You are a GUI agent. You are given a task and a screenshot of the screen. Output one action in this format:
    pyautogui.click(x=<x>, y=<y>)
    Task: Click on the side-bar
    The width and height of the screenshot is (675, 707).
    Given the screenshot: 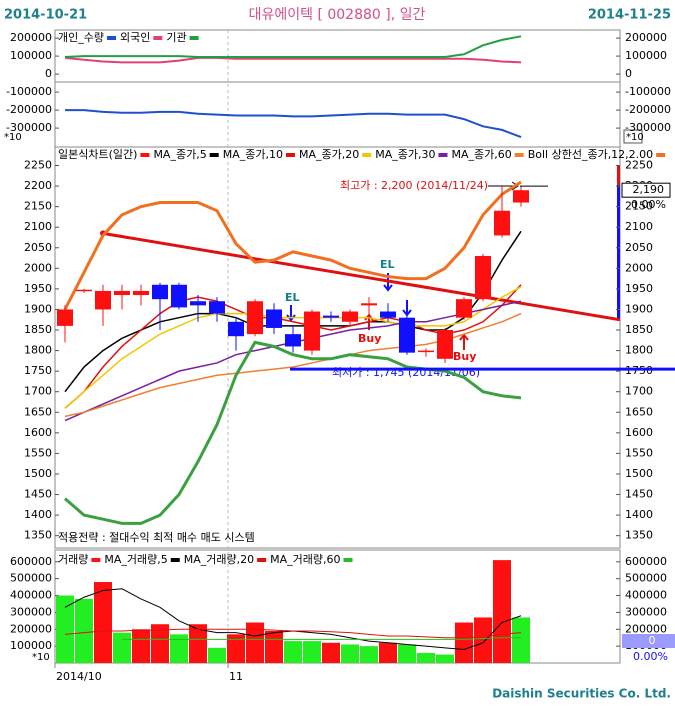 What is the action you would take?
    pyautogui.click(x=618, y=175)
    